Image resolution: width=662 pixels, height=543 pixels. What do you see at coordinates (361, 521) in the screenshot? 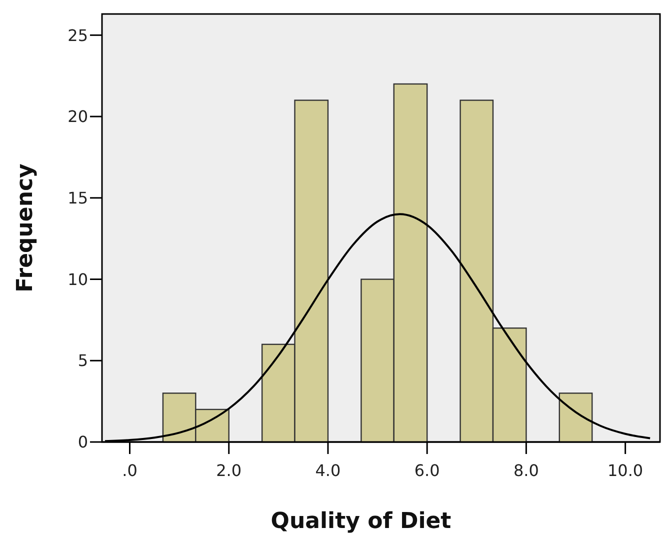
I see `x-axis-title: Quality of Diet` at bounding box center [361, 521].